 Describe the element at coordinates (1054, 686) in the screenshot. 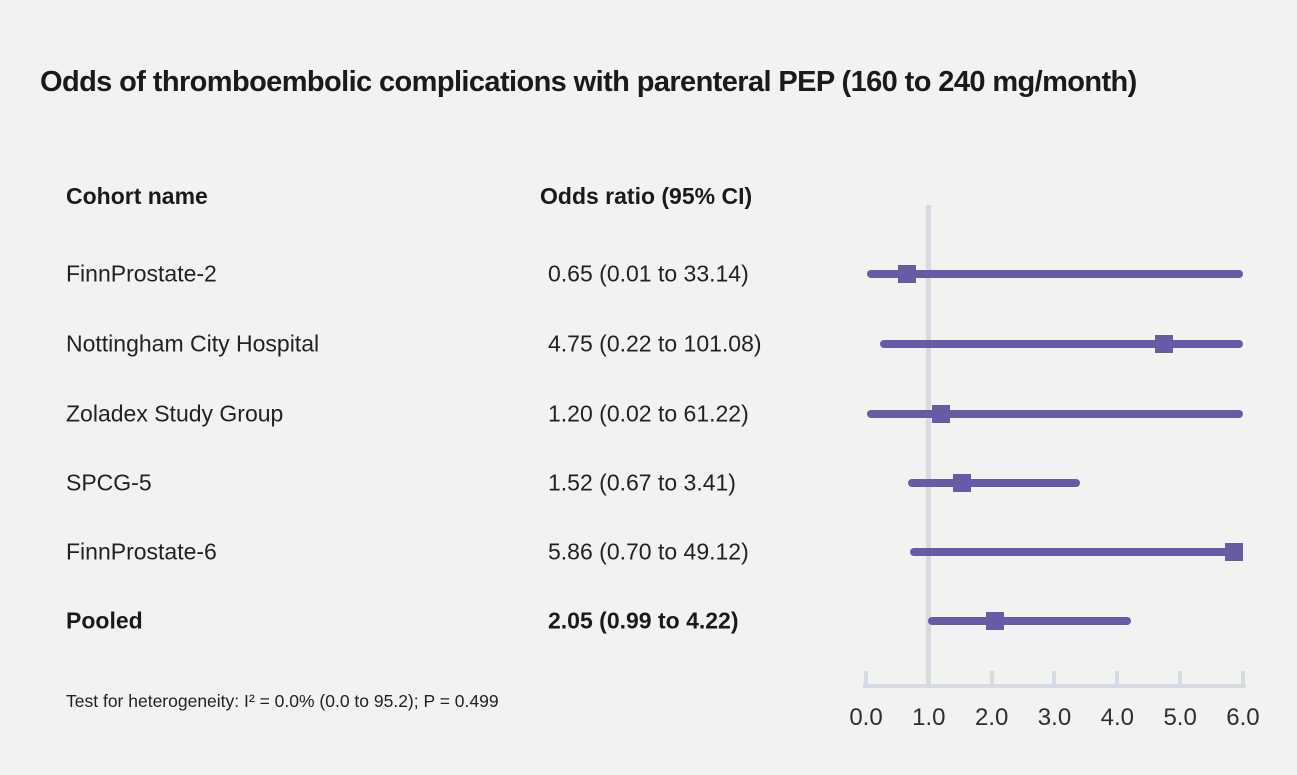

I see `x-axis-line` at that location.